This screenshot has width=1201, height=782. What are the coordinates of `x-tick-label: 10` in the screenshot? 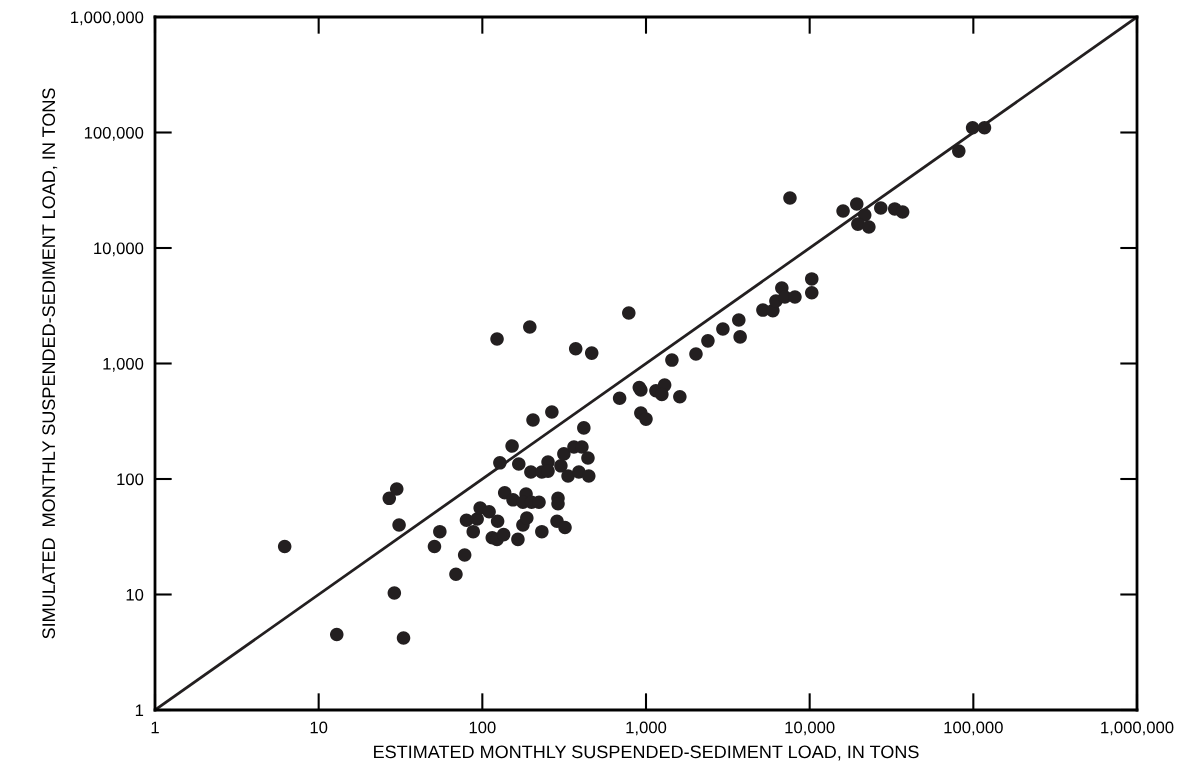 It's located at (319, 727).